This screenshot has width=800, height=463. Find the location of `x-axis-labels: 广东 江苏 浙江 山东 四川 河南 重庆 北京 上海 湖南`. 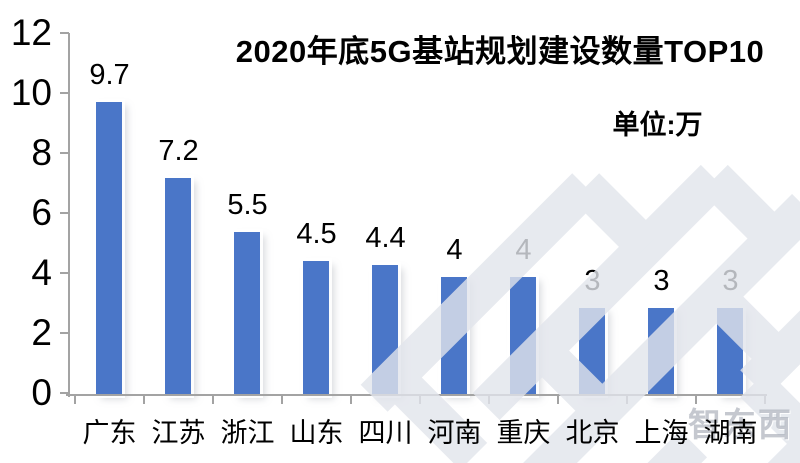

x-axis-labels: 广东 江苏 浙江 山东 四川 河南 重庆 北京 上海 湖南 is located at coordinates (420, 434).